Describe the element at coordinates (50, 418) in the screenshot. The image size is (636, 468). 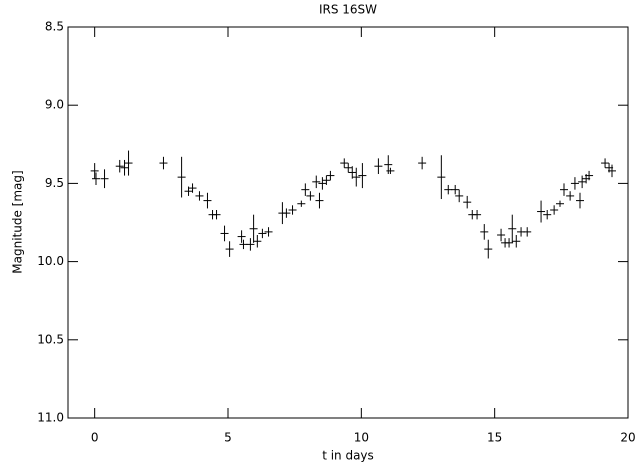
I see `y-tick-label: 11.0` at that location.